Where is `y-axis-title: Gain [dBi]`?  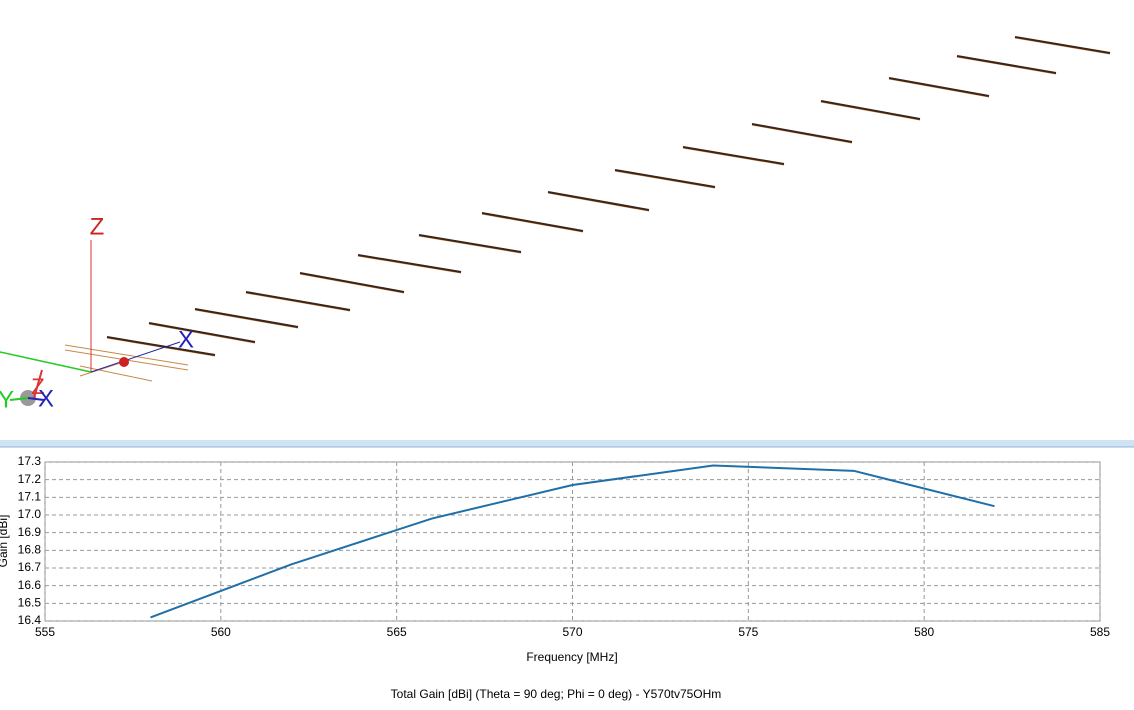 y-axis-title: Gain [dBi] is located at coordinates (5, 541).